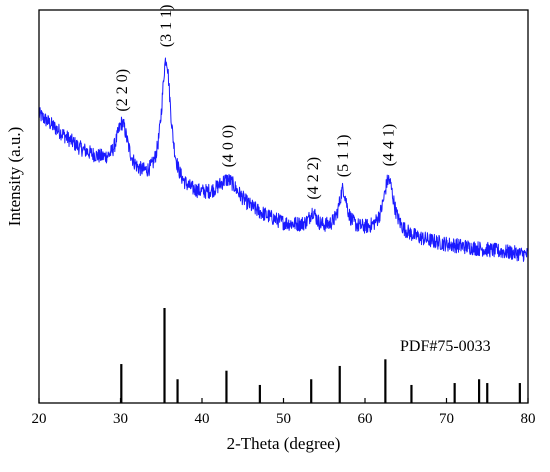  I want to click on x-tick-label: 20, so click(39, 419).